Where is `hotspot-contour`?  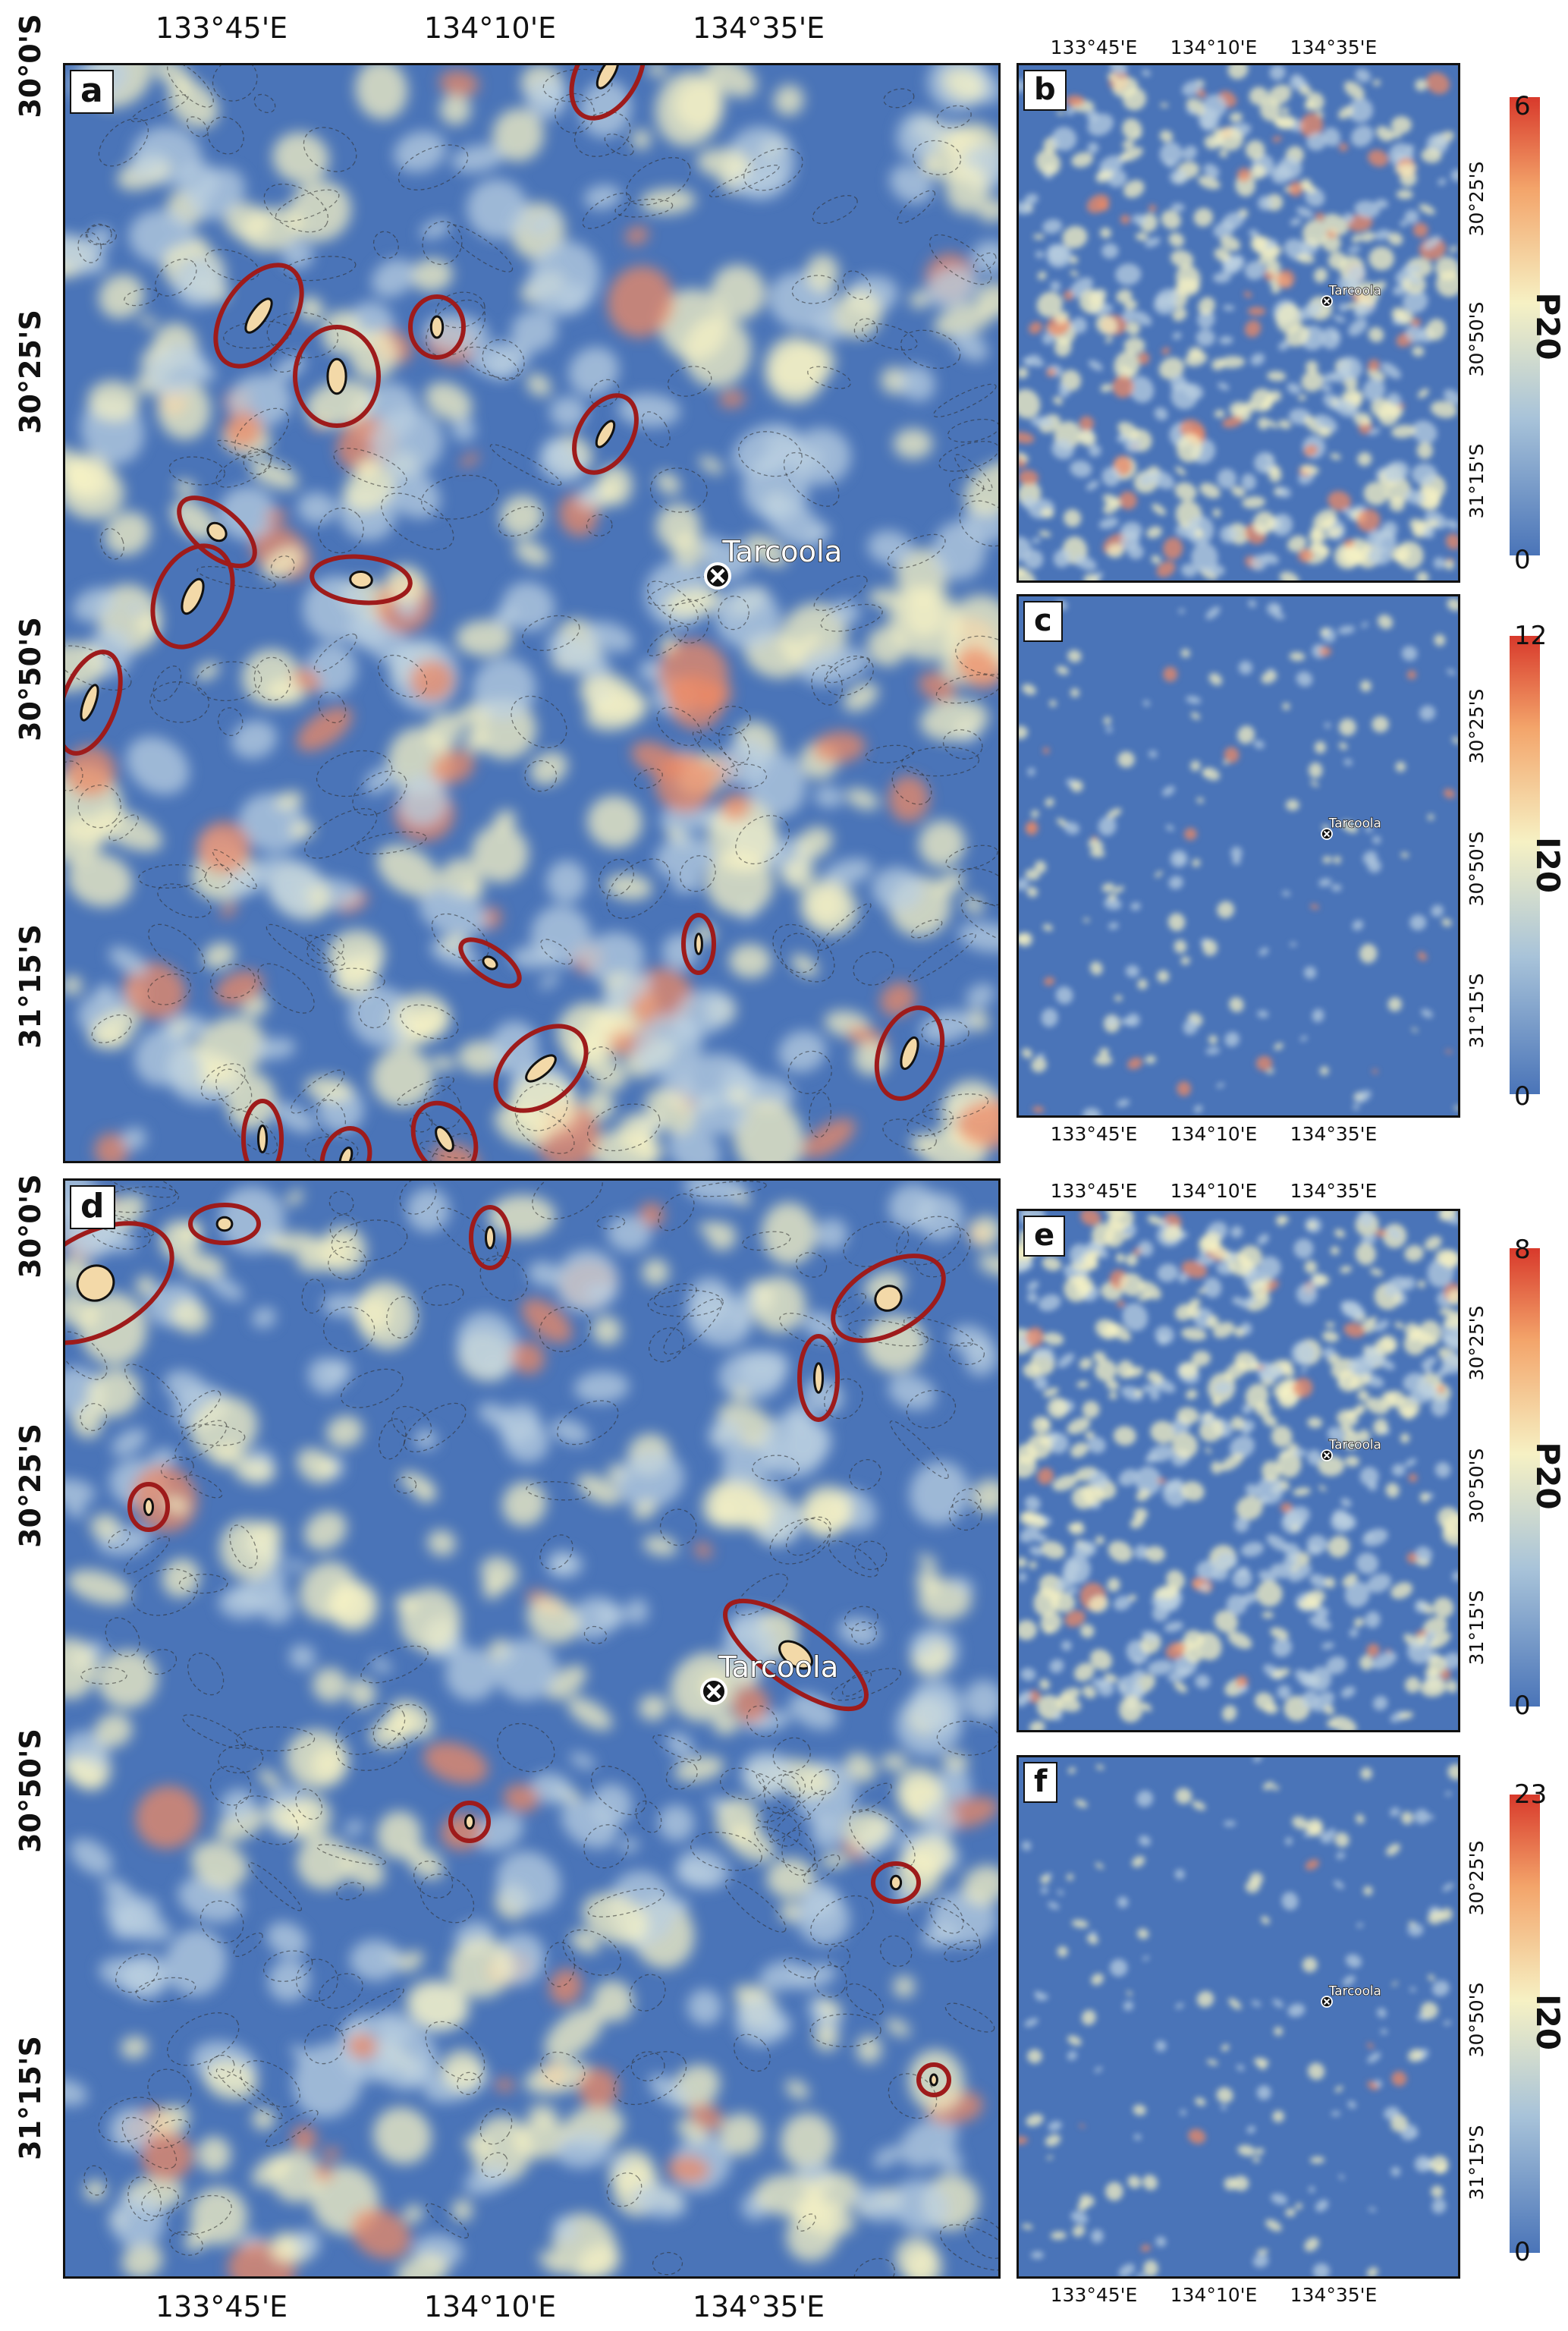 hotspot-contour is located at coordinates (470, 1822).